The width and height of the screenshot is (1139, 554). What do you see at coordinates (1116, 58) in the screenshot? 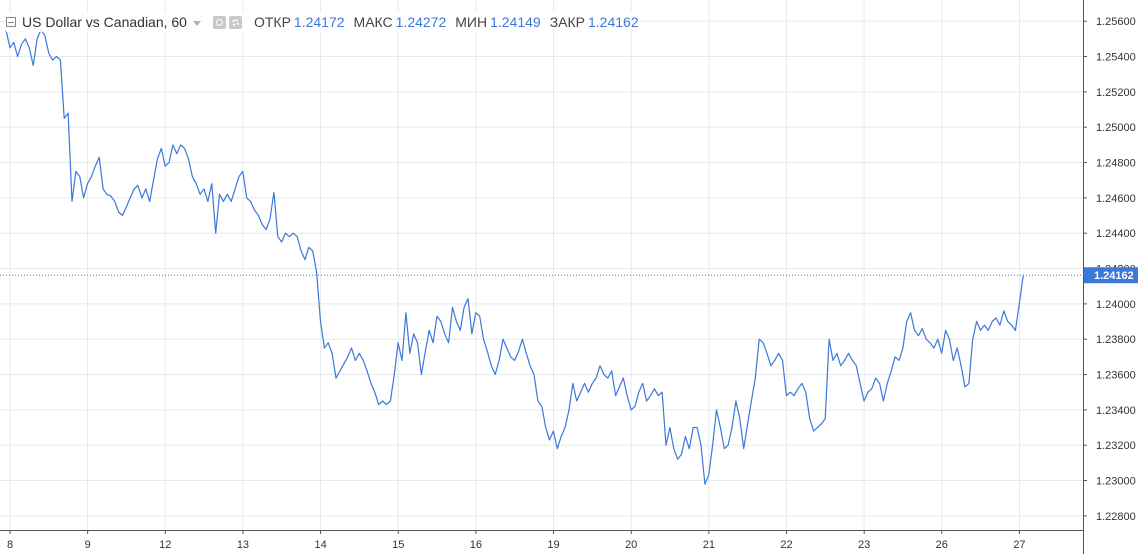
I see `y-tick-label: 1.25400` at bounding box center [1116, 58].